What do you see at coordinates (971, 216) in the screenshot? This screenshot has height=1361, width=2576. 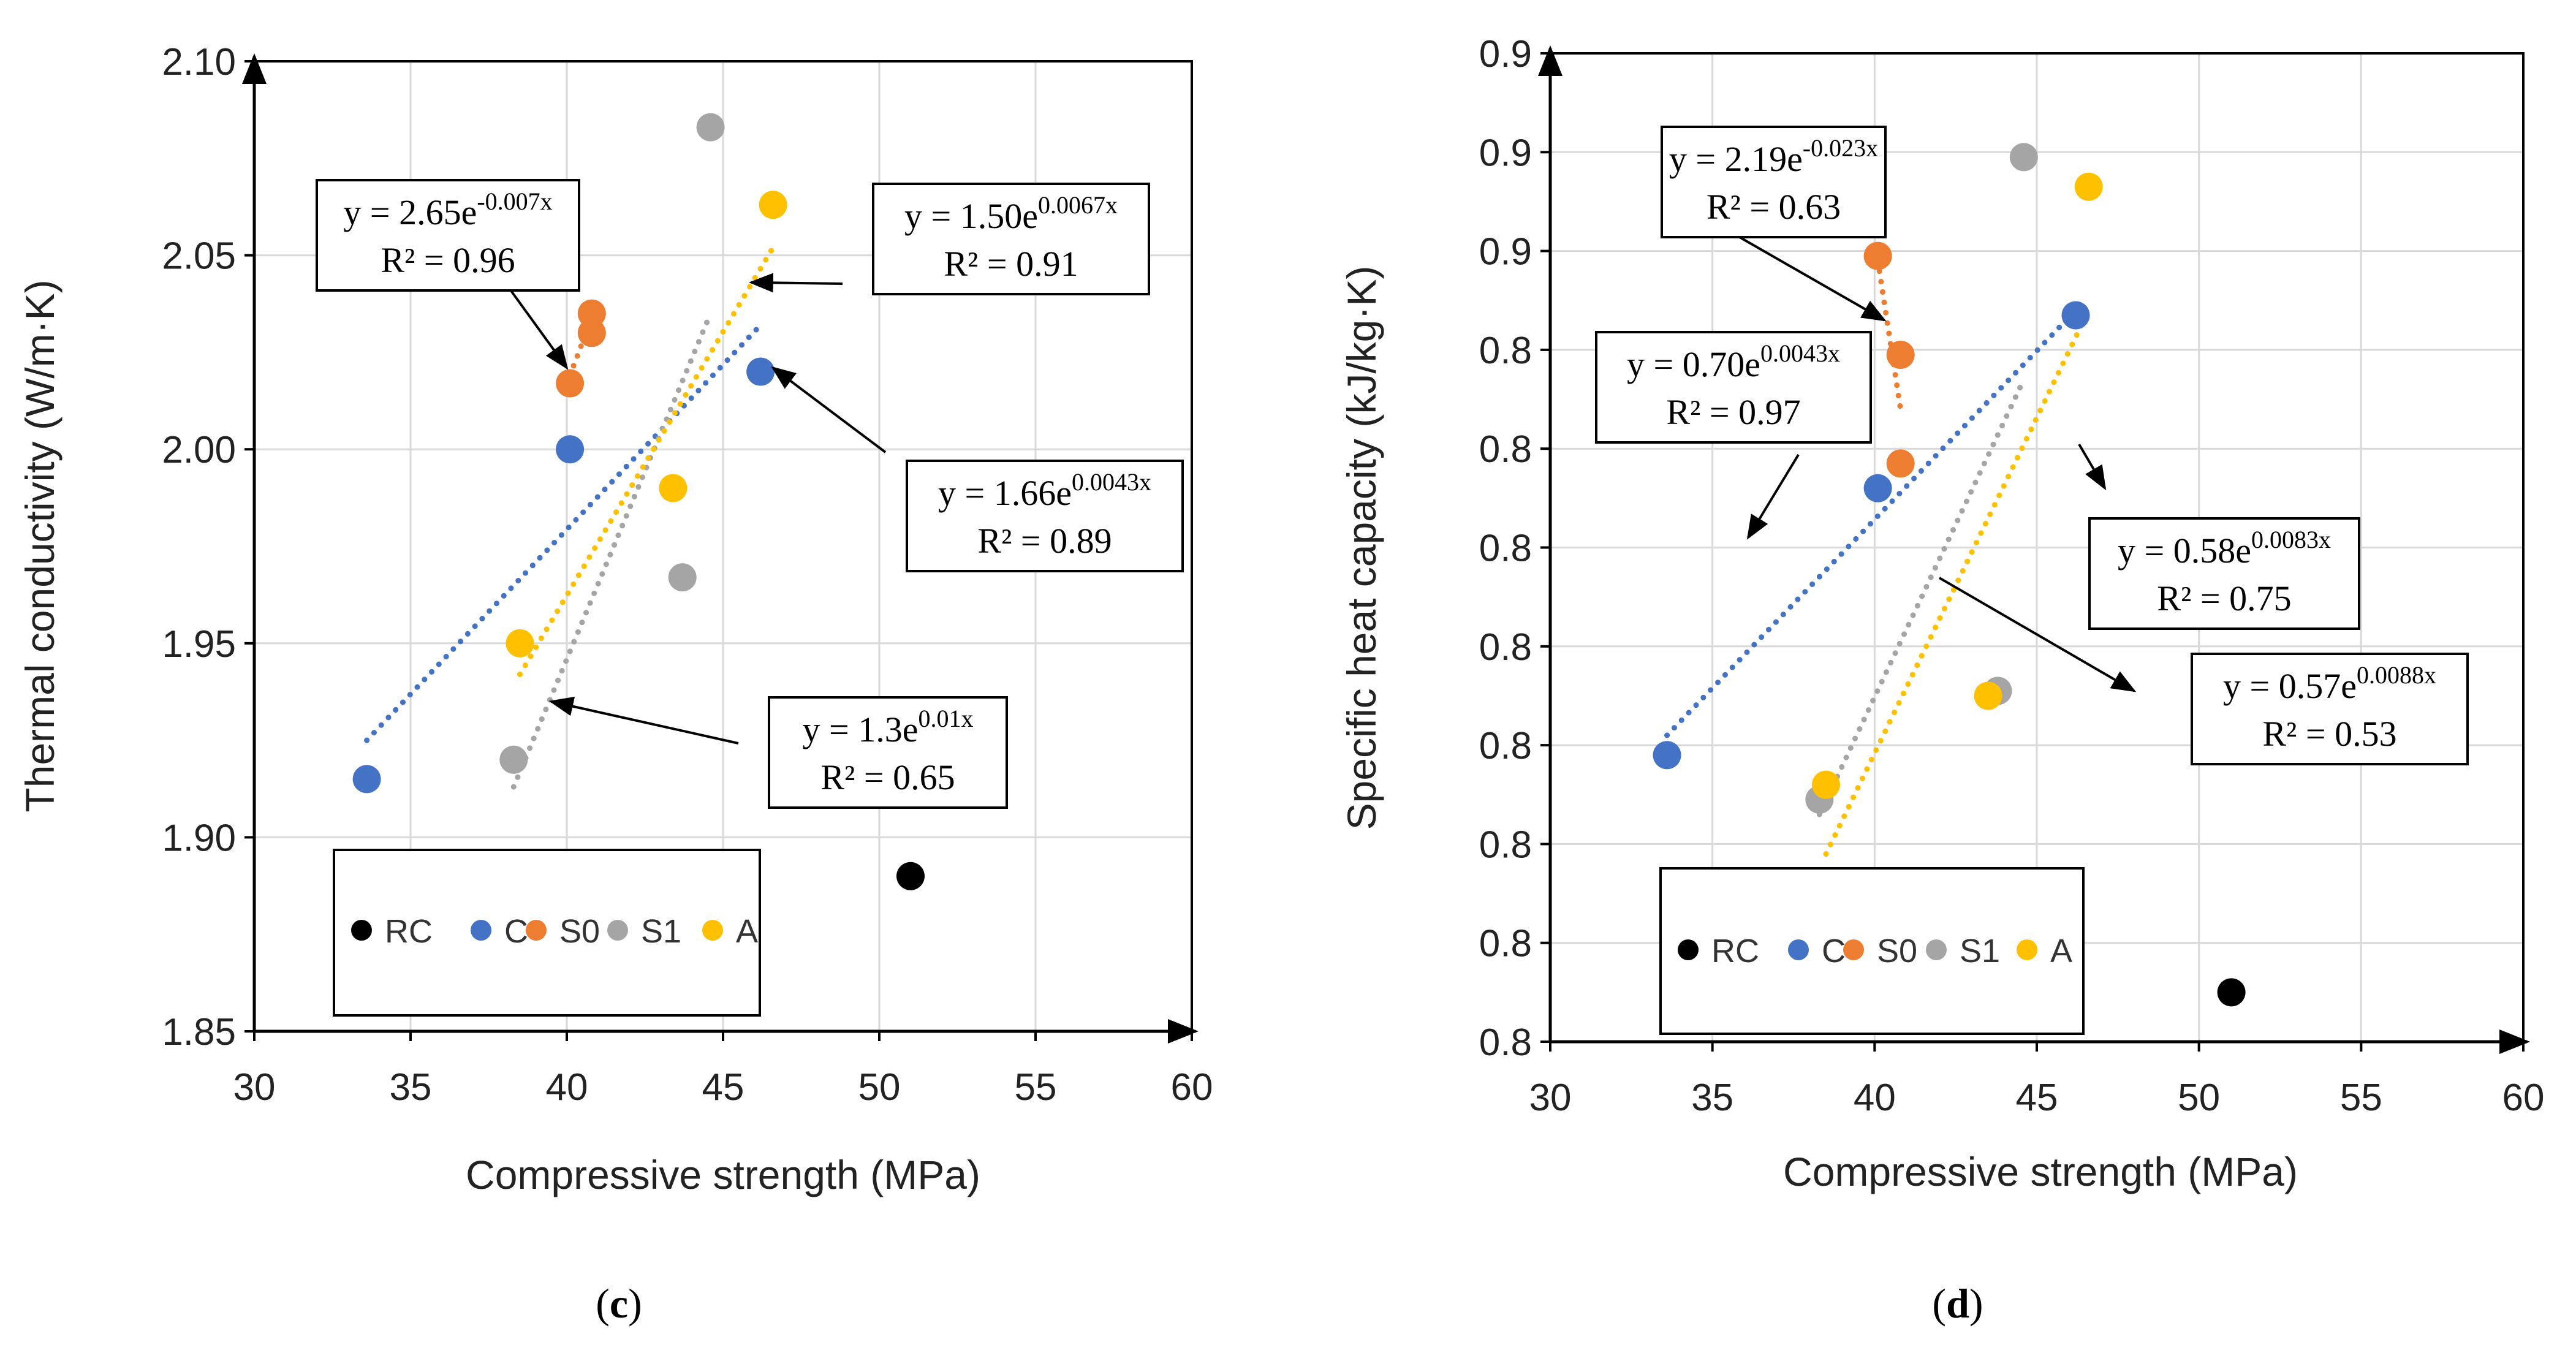 I see `equation-base: y = 1.50e` at bounding box center [971, 216].